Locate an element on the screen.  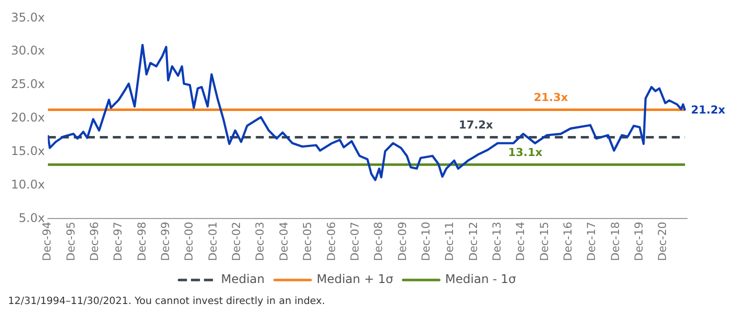
x-tick-label: Dec-11 is located at coordinates (449, 242).